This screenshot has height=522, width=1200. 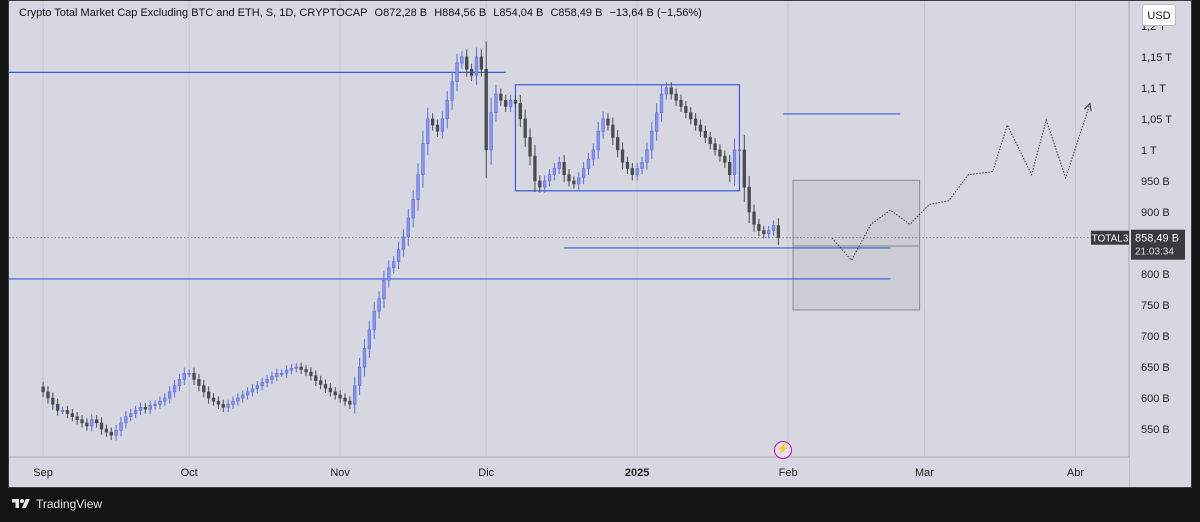 I want to click on currency-button: USD, so click(x=1159, y=15).